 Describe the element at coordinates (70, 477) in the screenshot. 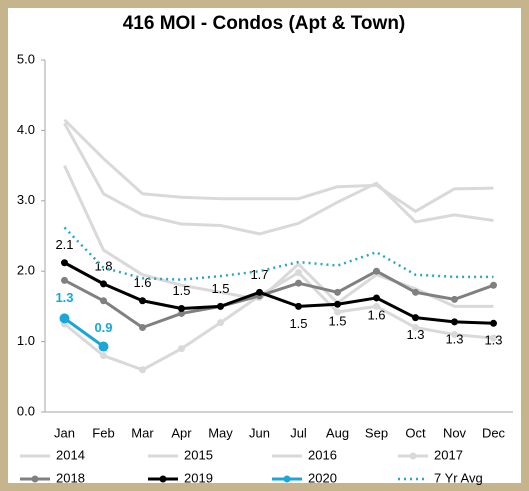

I see `legend-label: 2018` at that location.